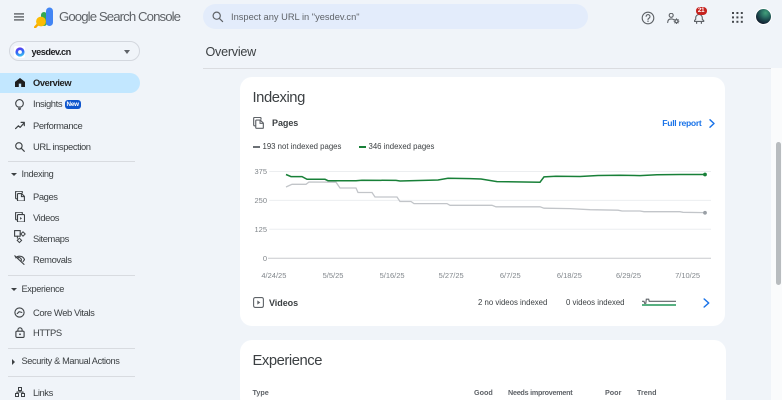  Describe the element at coordinates (333, 275) in the screenshot. I see `svg-text: 5/5/25` at that location.